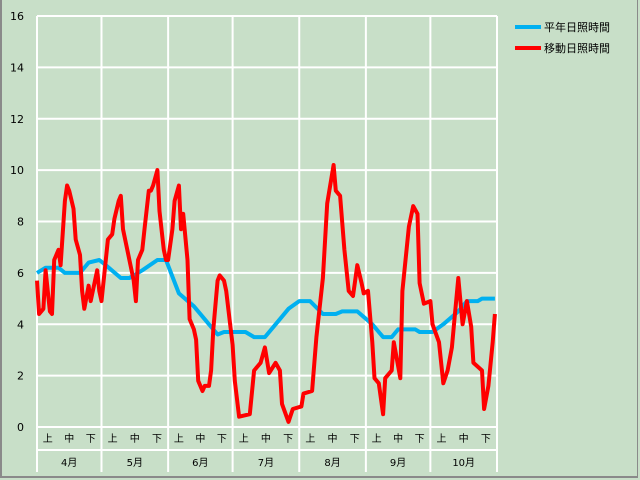 The height and width of the screenshot is (480, 640). I want to click on y-tick-label: 0, so click(20, 427).